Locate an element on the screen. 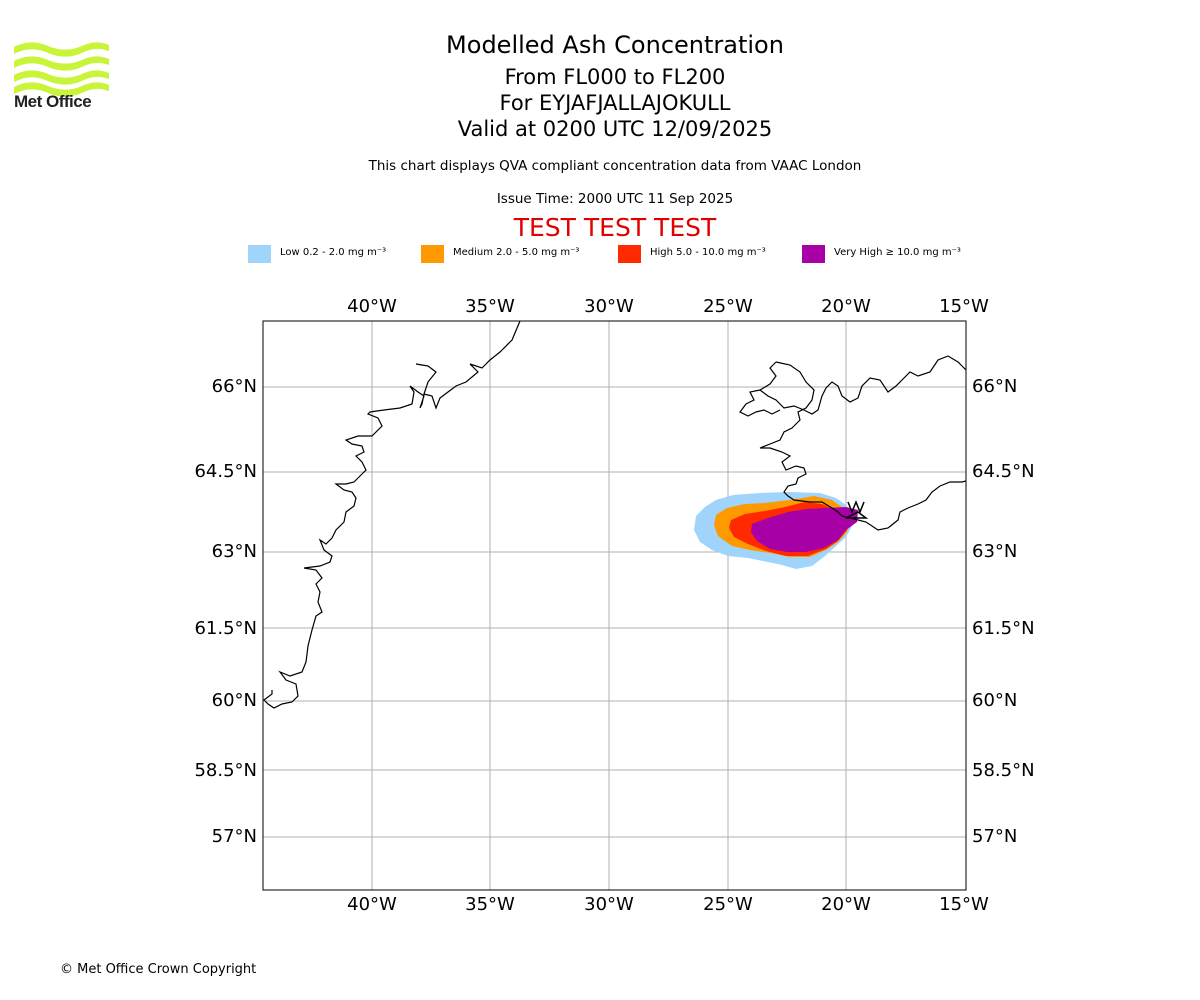  legend-swatch-medium is located at coordinates (432, 254).